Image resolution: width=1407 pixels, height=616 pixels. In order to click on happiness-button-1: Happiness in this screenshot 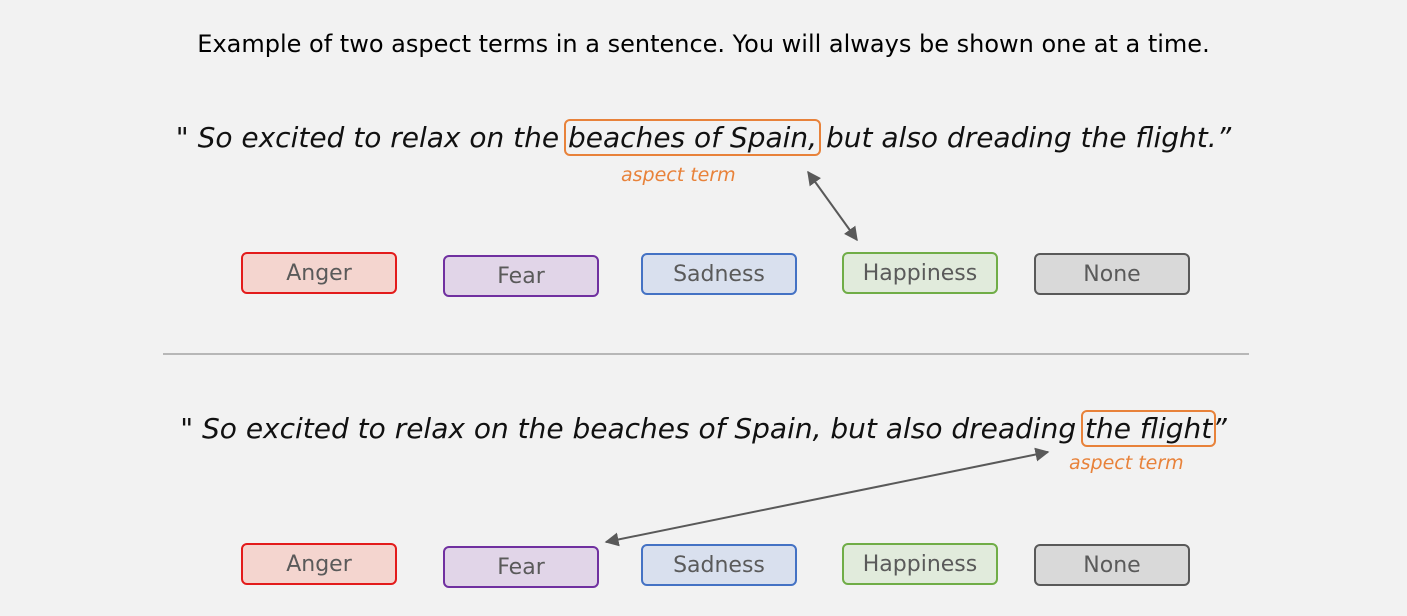, I will do `click(920, 273)`.